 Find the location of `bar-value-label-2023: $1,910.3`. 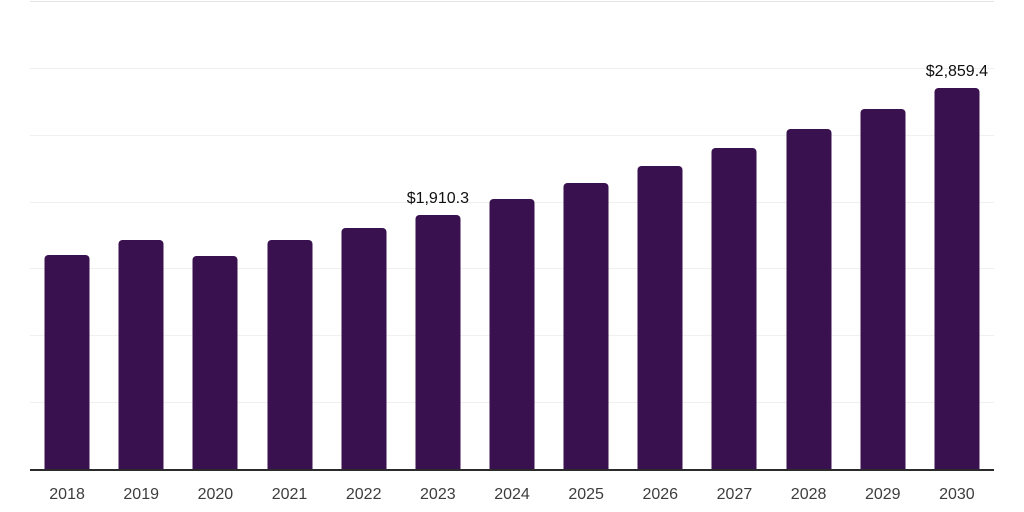

bar-value-label-2023: $1,910.3 is located at coordinates (437, 198).